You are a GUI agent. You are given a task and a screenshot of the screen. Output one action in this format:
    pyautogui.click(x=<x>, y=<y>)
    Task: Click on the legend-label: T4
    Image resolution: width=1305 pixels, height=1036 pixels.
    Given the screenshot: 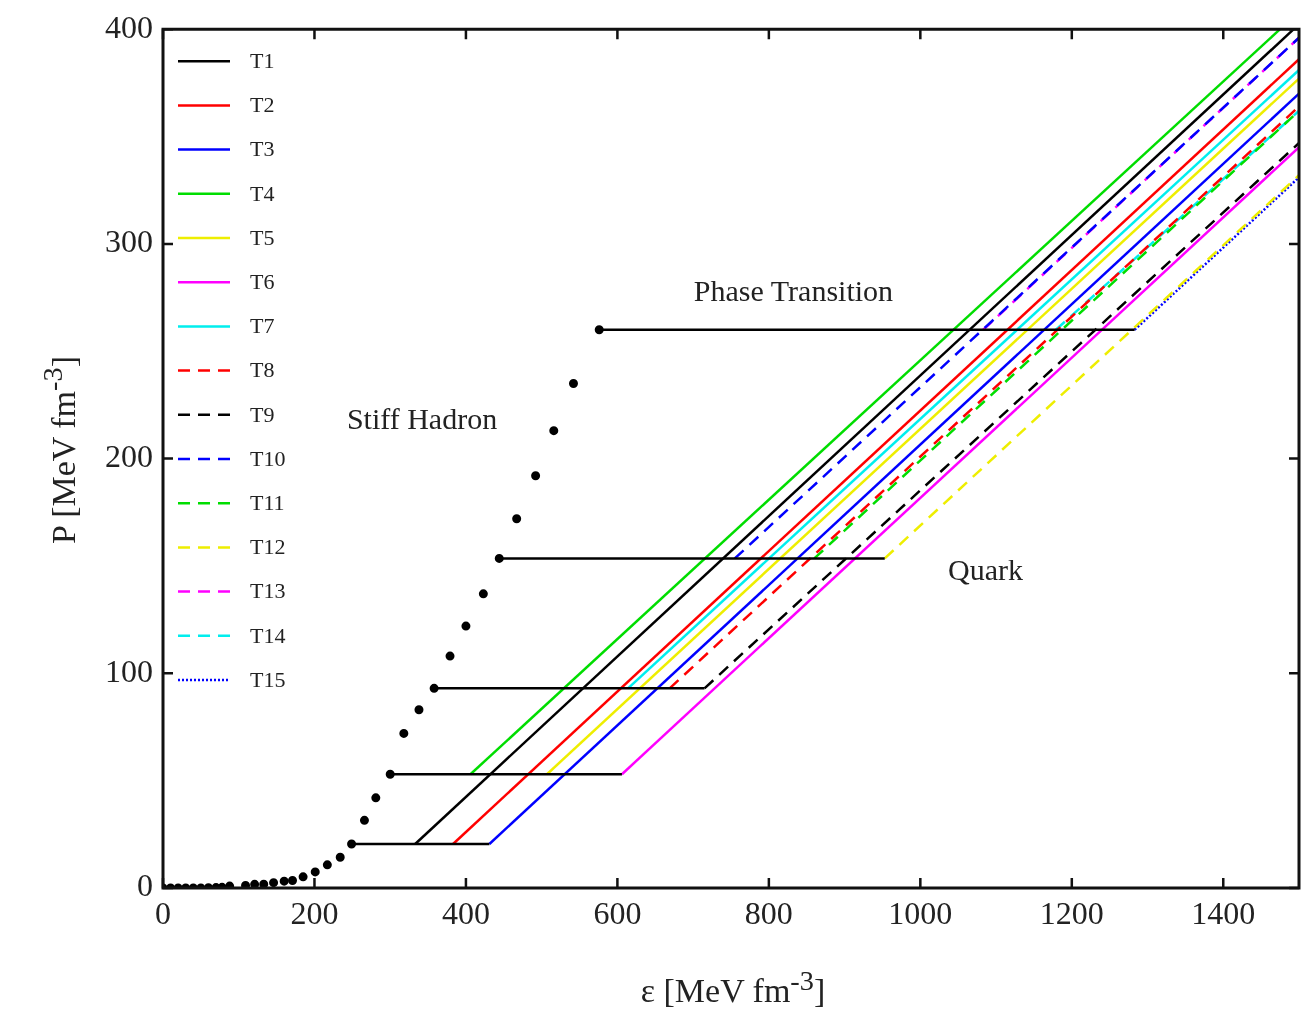 What is the action you would take?
    pyautogui.click(x=262, y=193)
    